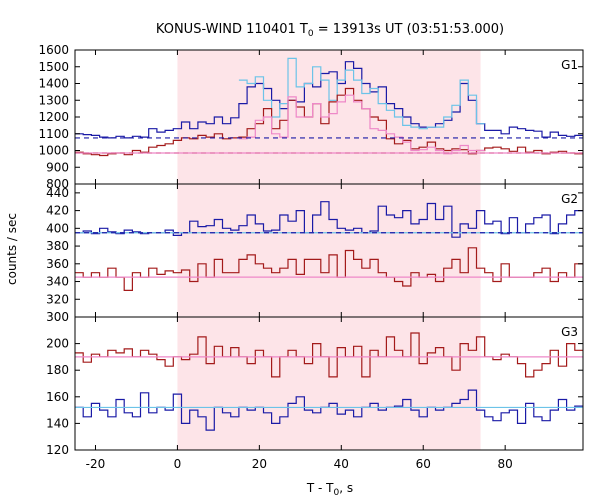  I want to click on y-tick-label: 800, so click(57, 184).